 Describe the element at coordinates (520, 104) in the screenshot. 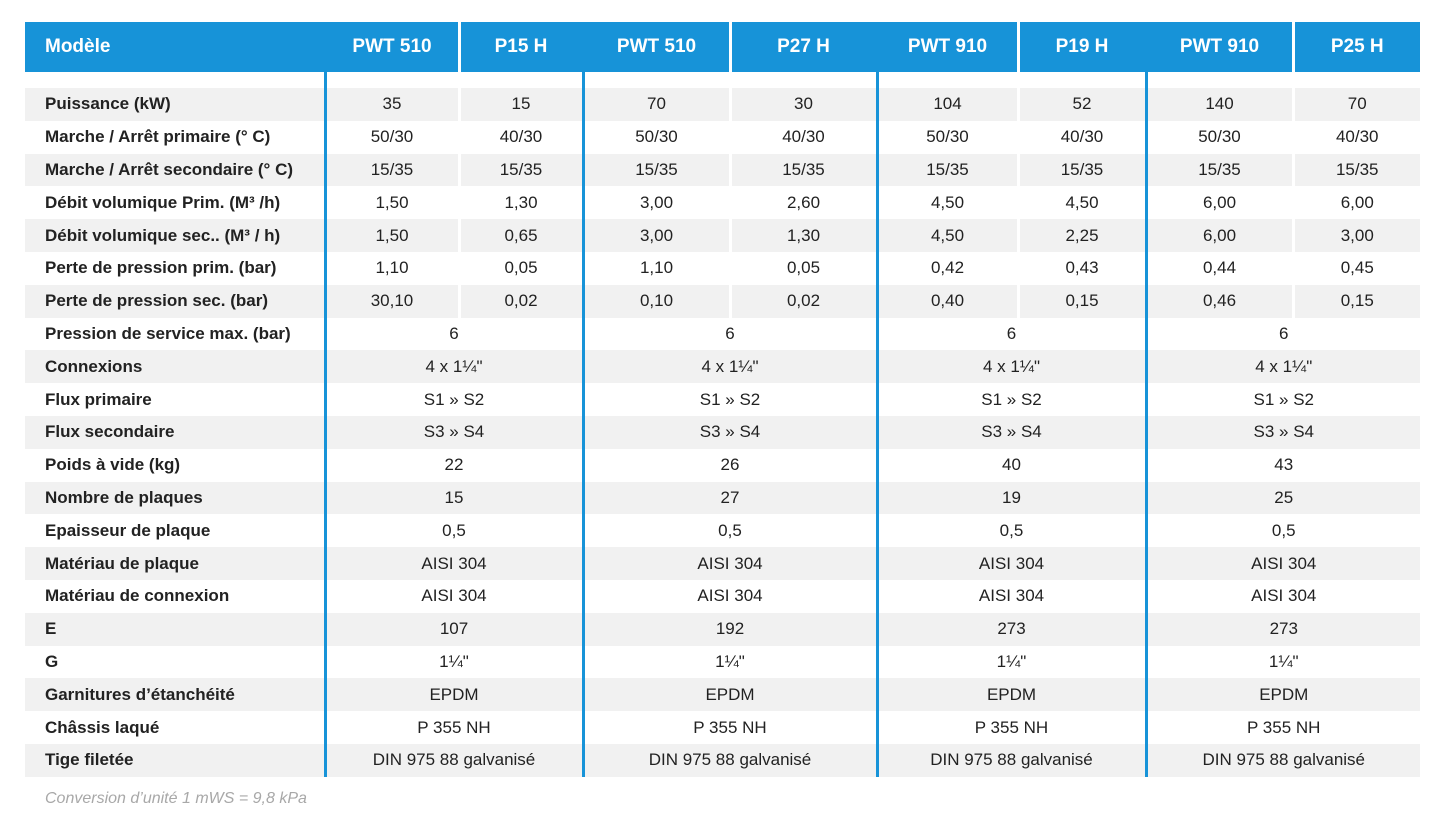

I see `cell-value: 15` at that location.